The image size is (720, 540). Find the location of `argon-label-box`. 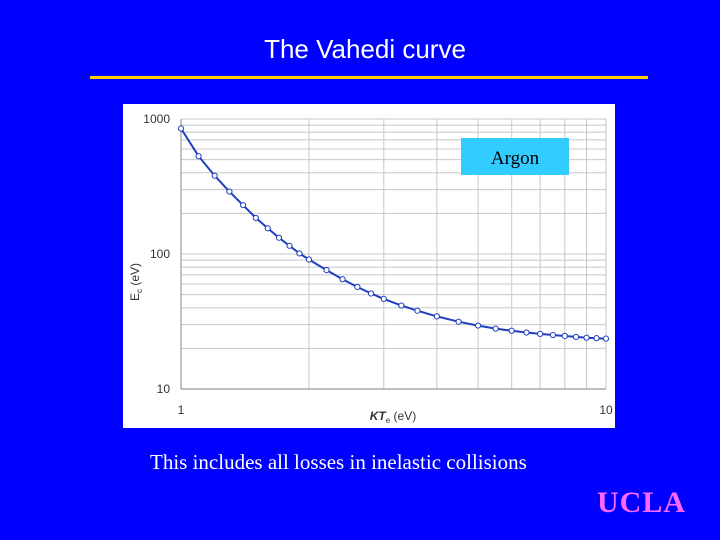

argon-label-box is located at coordinates (515, 156).